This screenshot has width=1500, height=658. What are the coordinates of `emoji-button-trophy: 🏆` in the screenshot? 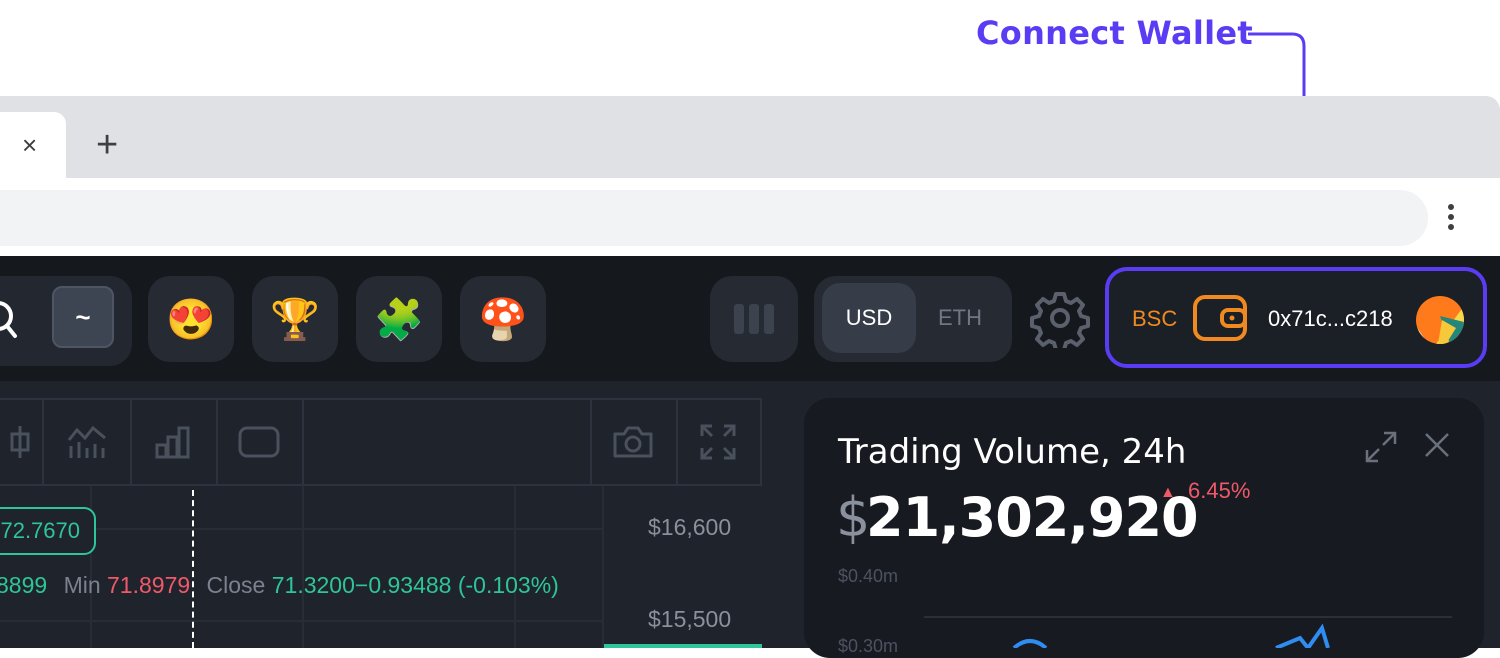 It's located at (295, 319).